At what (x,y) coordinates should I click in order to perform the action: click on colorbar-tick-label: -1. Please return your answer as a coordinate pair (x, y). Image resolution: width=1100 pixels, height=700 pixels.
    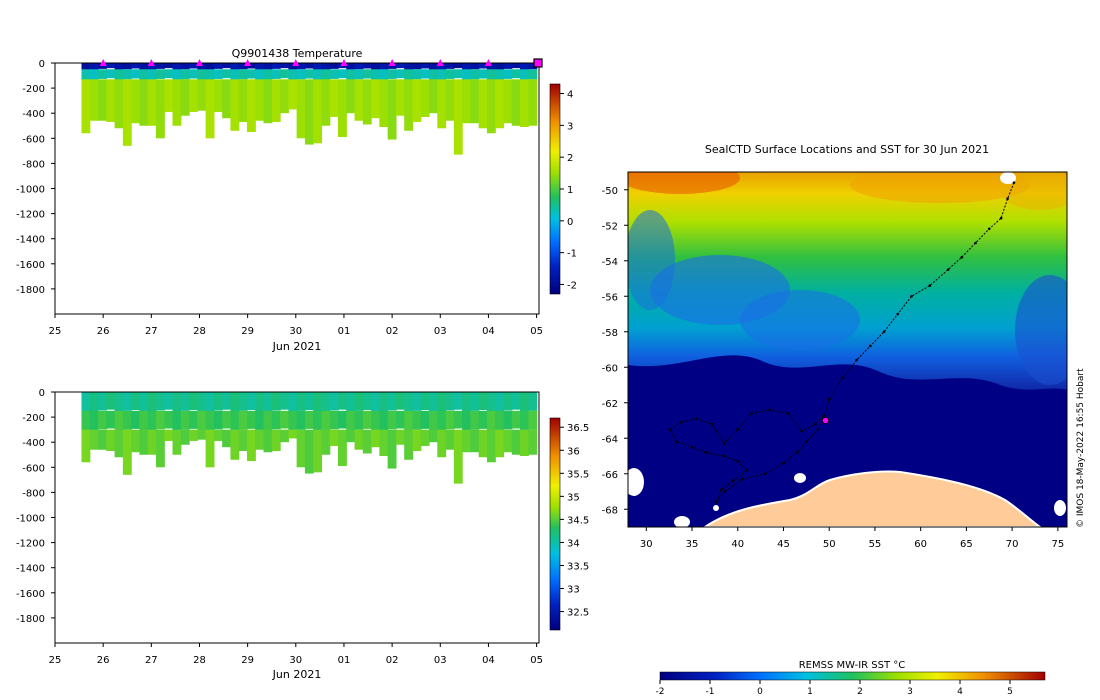
    Looking at the image, I should click on (572, 254).